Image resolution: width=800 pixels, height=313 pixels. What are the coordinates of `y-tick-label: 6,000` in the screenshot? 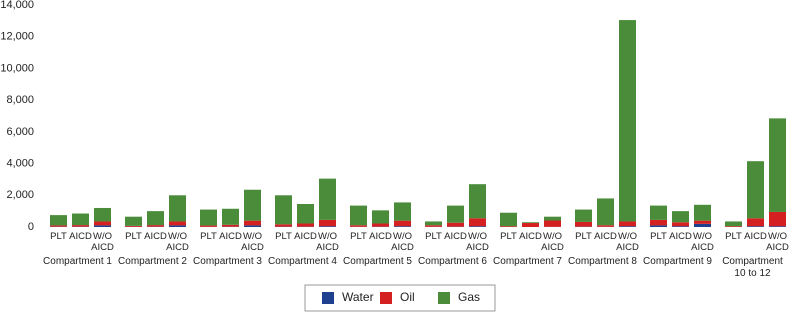 It's located at (20, 132).